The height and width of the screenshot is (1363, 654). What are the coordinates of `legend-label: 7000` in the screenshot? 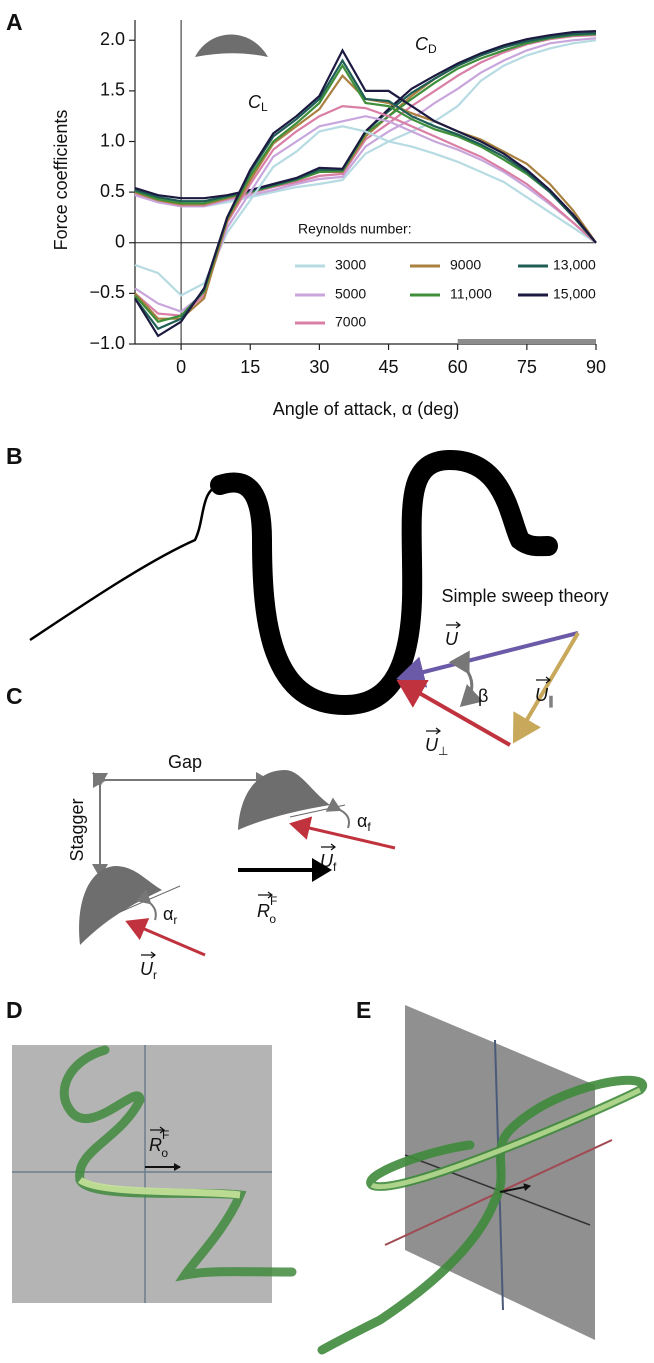 It's located at (350, 322).